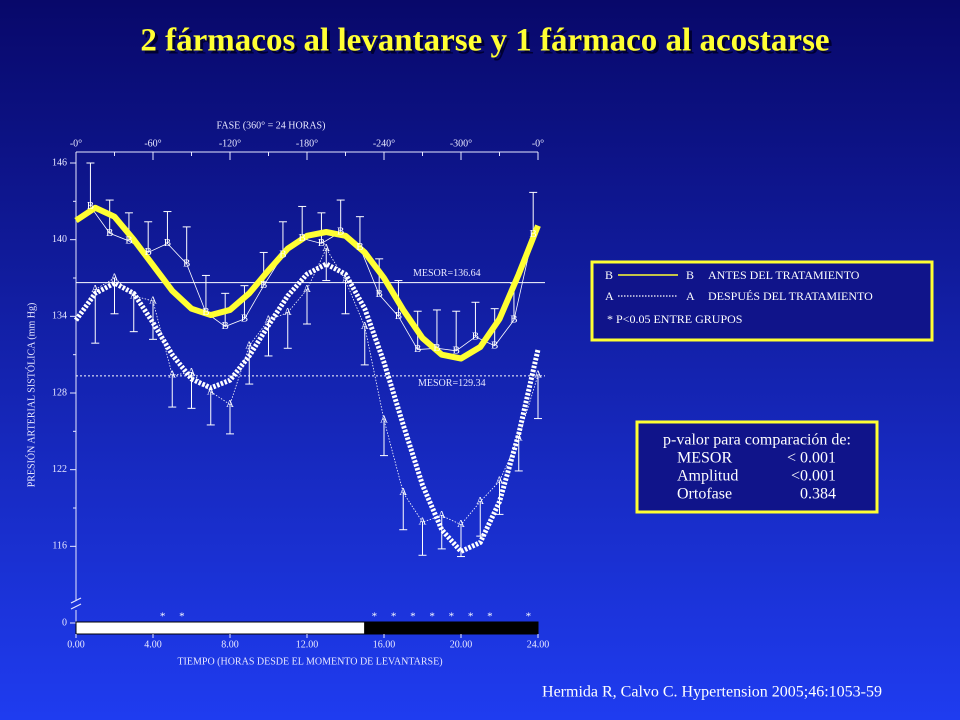 The image size is (960, 720). I want to click on pvalue-label: MESOR, so click(704, 458).